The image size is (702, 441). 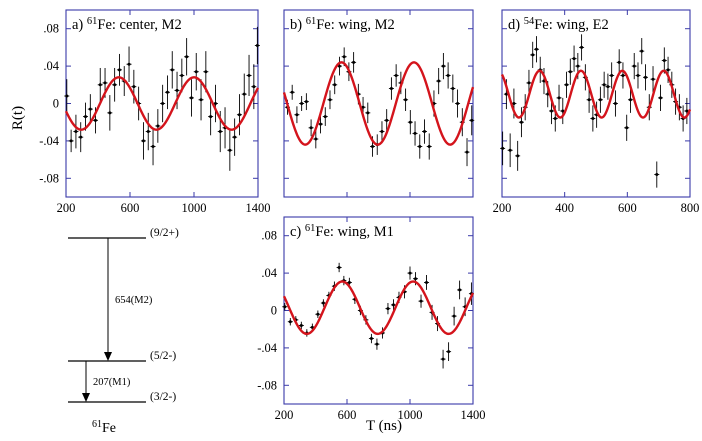 I want to click on transition-label-654: 654(M2), so click(x=134, y=300).